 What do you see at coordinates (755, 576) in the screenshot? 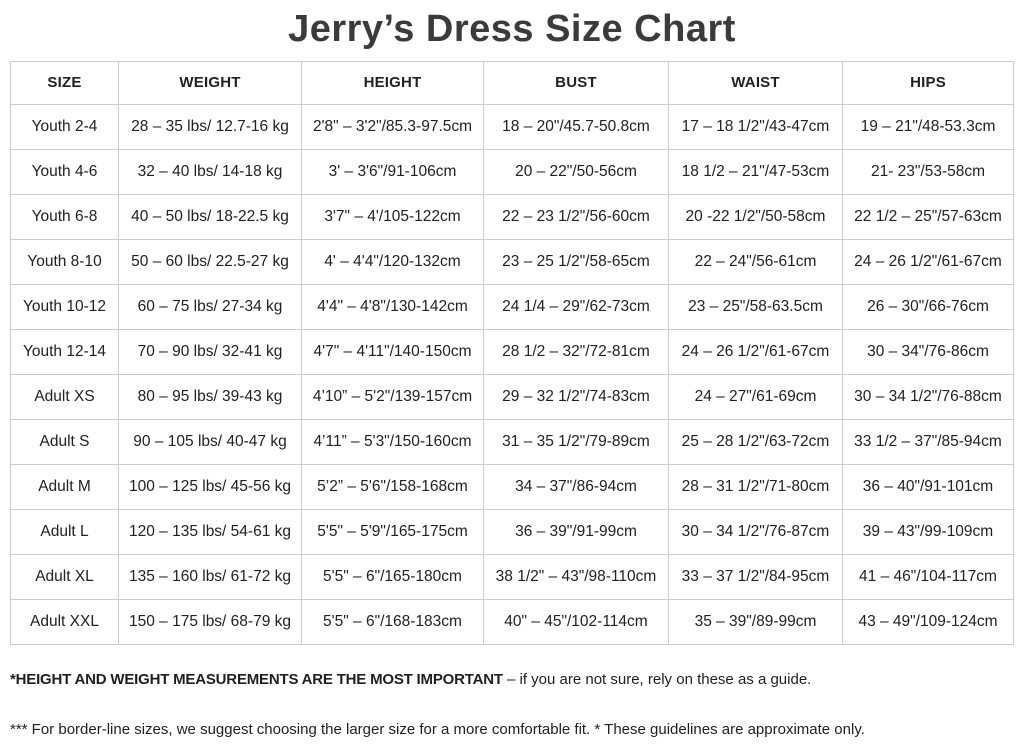
I see `table-cell: 33 – 37 1/2"/84-95cm` at bounding box center [755, 576].